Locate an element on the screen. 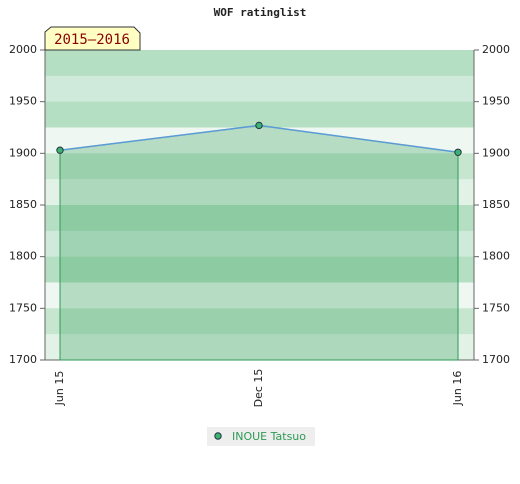 The width and height of the screenshot is (520, 484). y-tick-label: 1900 is located at coordinates (23, 152).